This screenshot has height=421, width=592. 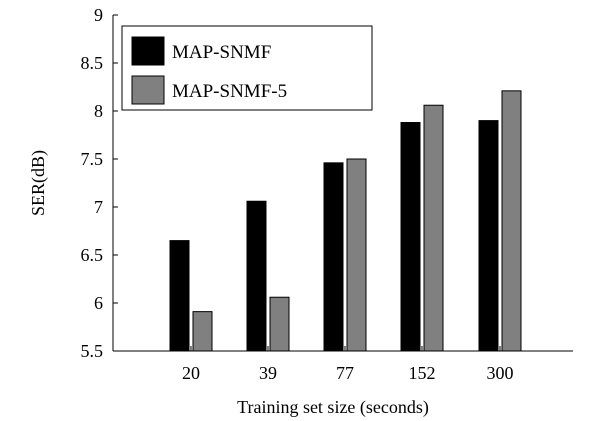 What do you see at coordinates (422, 373) in the screenshot?
I see `x-tick-label: 152` at bounding box center [422, 373].